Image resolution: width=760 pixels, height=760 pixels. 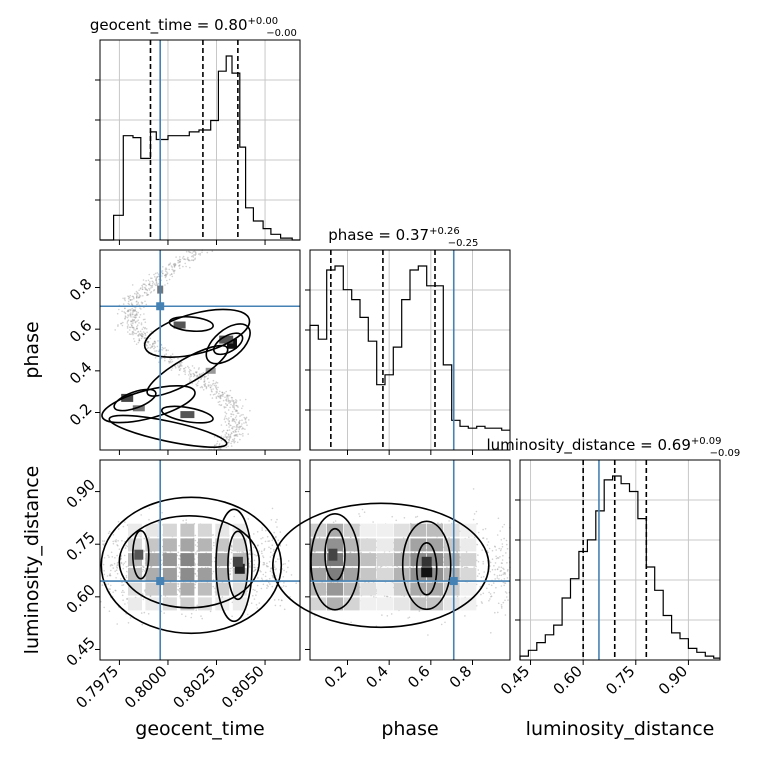 I want to click on truth-marker, so click(x=453, y=581).